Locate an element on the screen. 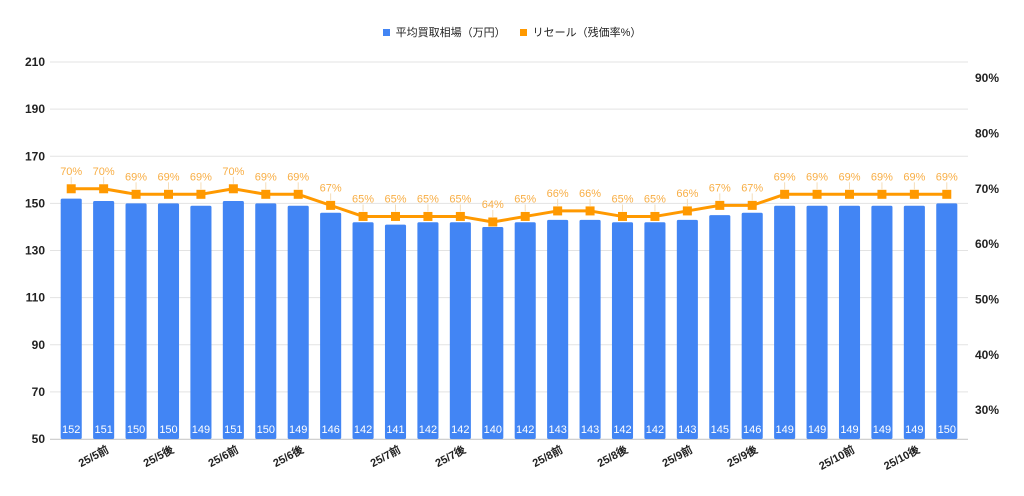 The width and height of the screenshot is (1024, 496). bar: 151 is located at coordinates (104, 320).